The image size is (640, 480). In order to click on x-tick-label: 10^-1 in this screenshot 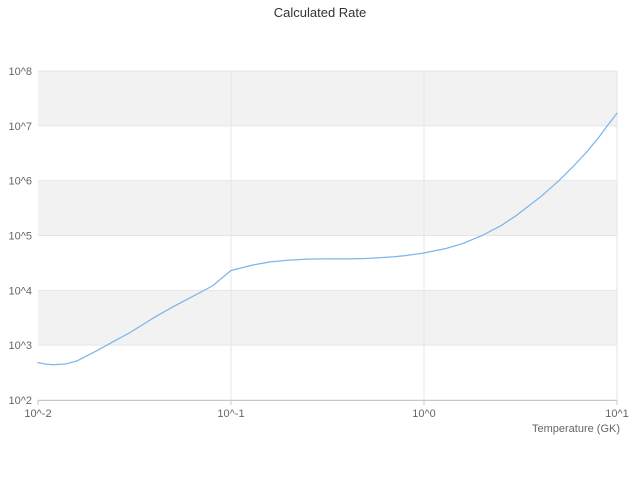, I will do `click(230, 414)`.